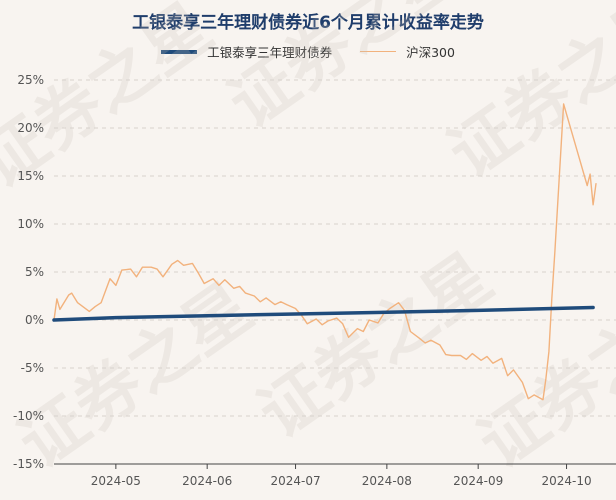 The image size is (616, 500). What do you see at coordinates (207, 481) in the screenshot?
I see `x-tick-label: 2024-06` at bounding box center [207, 481].